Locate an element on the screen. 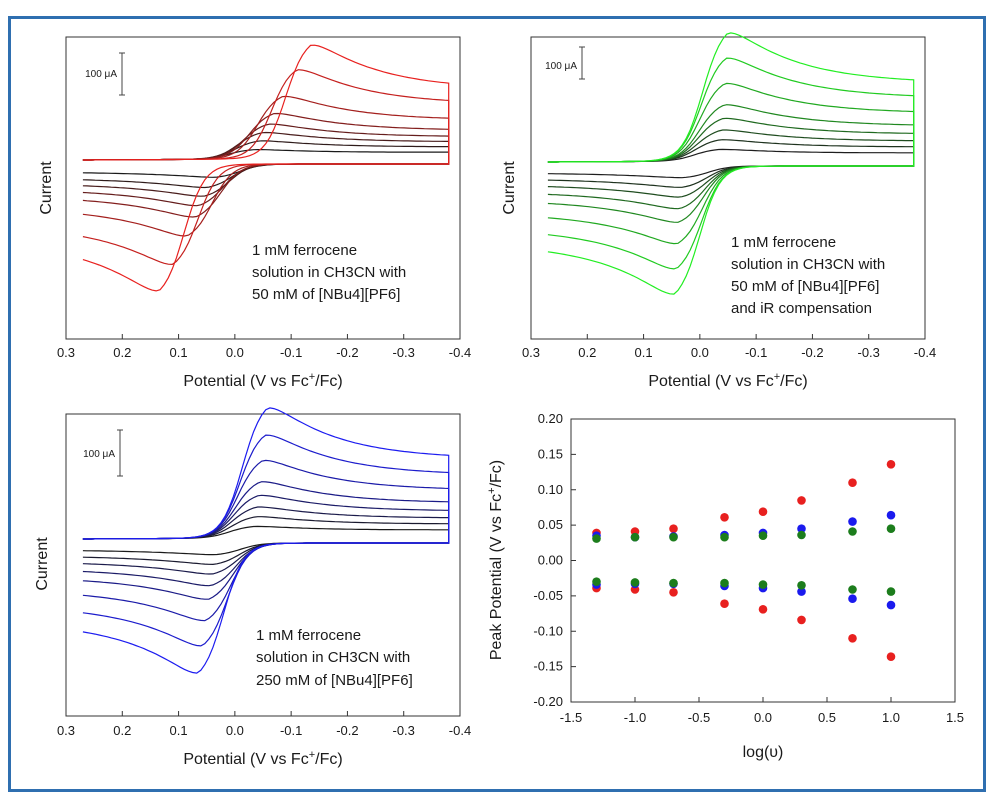 The image size is (994, 806). y-ticks: 0.20 0.15 0.10 0.05 0.00 -0.05 -0.10 -0.15 -0.20 is located at coordinates (554, 560).